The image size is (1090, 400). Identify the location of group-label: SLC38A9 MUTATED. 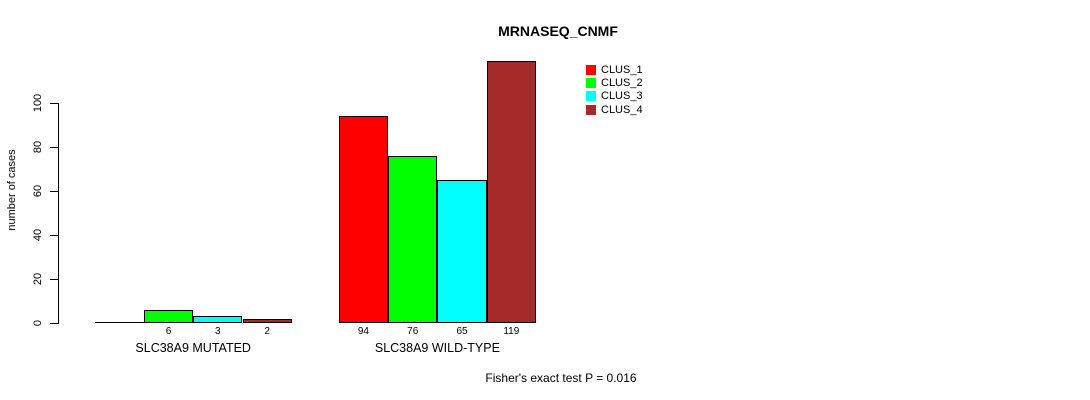
(193, 348).